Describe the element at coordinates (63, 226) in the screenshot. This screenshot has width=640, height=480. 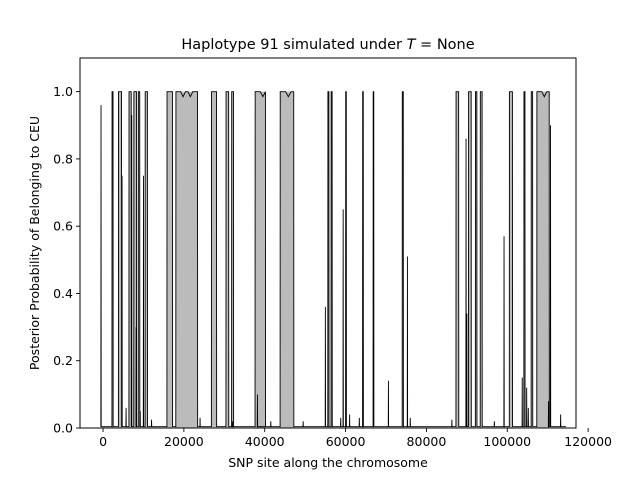
I see `y-tick-label: 0.6` at that location.